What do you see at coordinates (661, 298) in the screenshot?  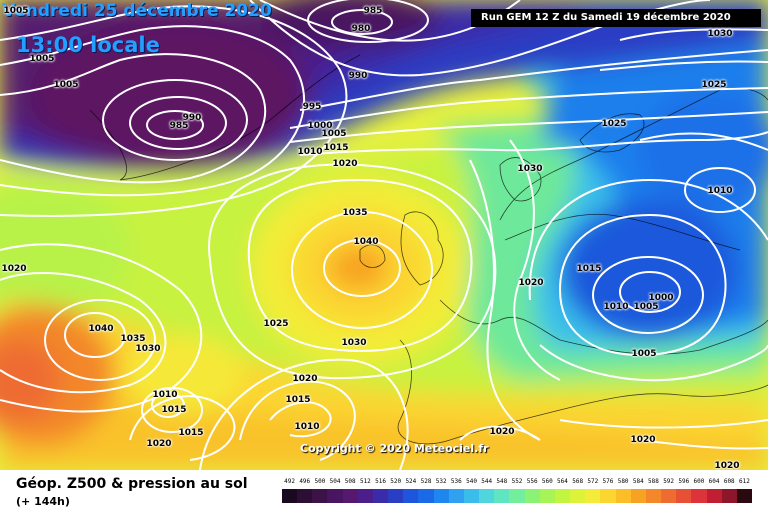 I see `isobar-label: 1000` at bounding box center [661, 298].